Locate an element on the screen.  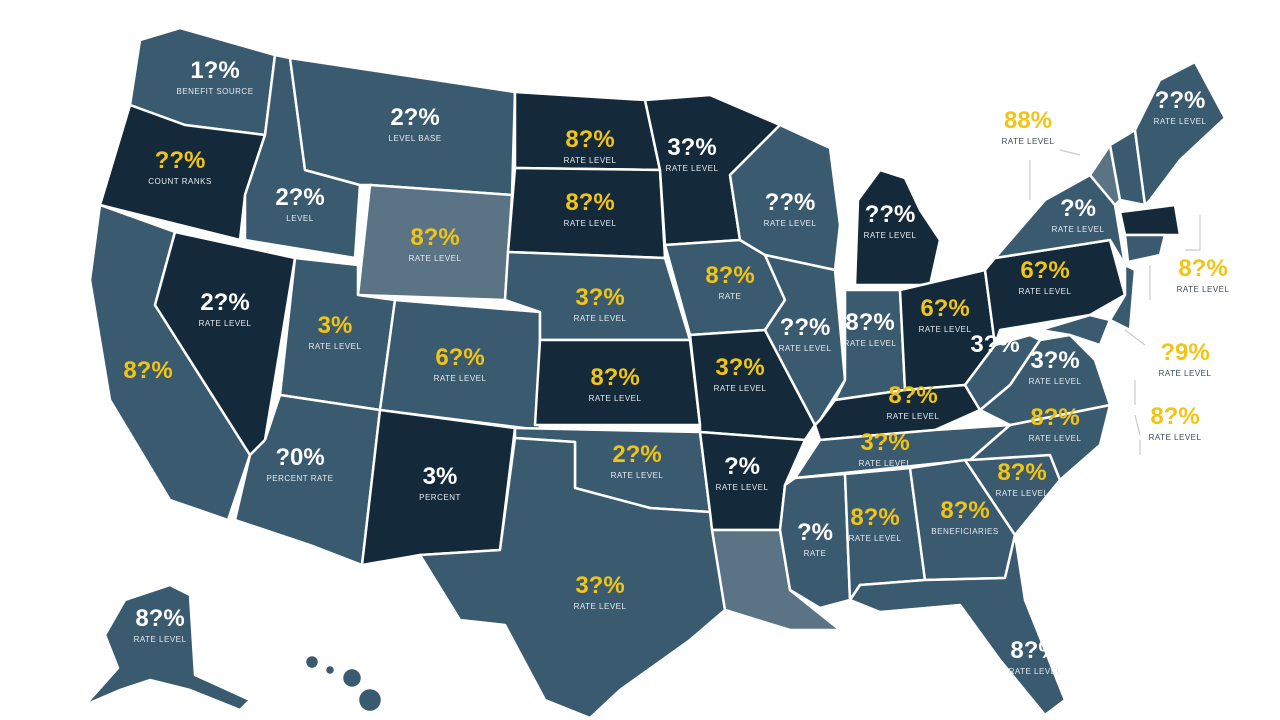
sub-label-ky: RATE LEVEL is located at coordinates (913, 416).